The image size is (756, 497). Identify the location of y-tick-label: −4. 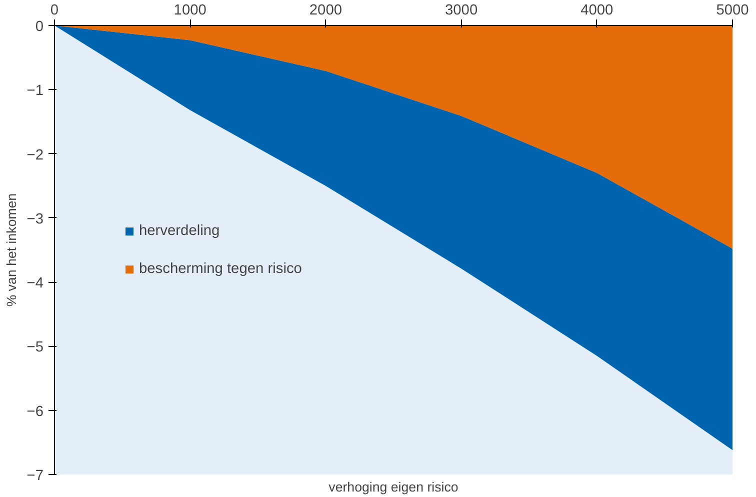
(35, 284).